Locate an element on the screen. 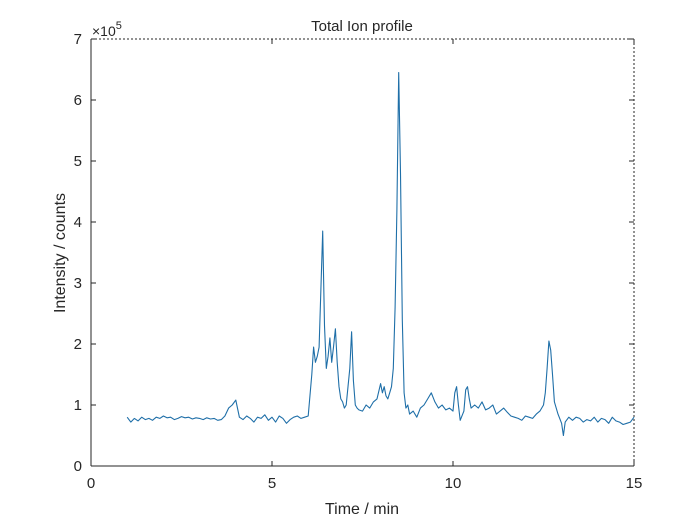 This screenshot has height=523, width=699. y-axis-exponent: ×10⁵ is located at coordinates (107, 29).